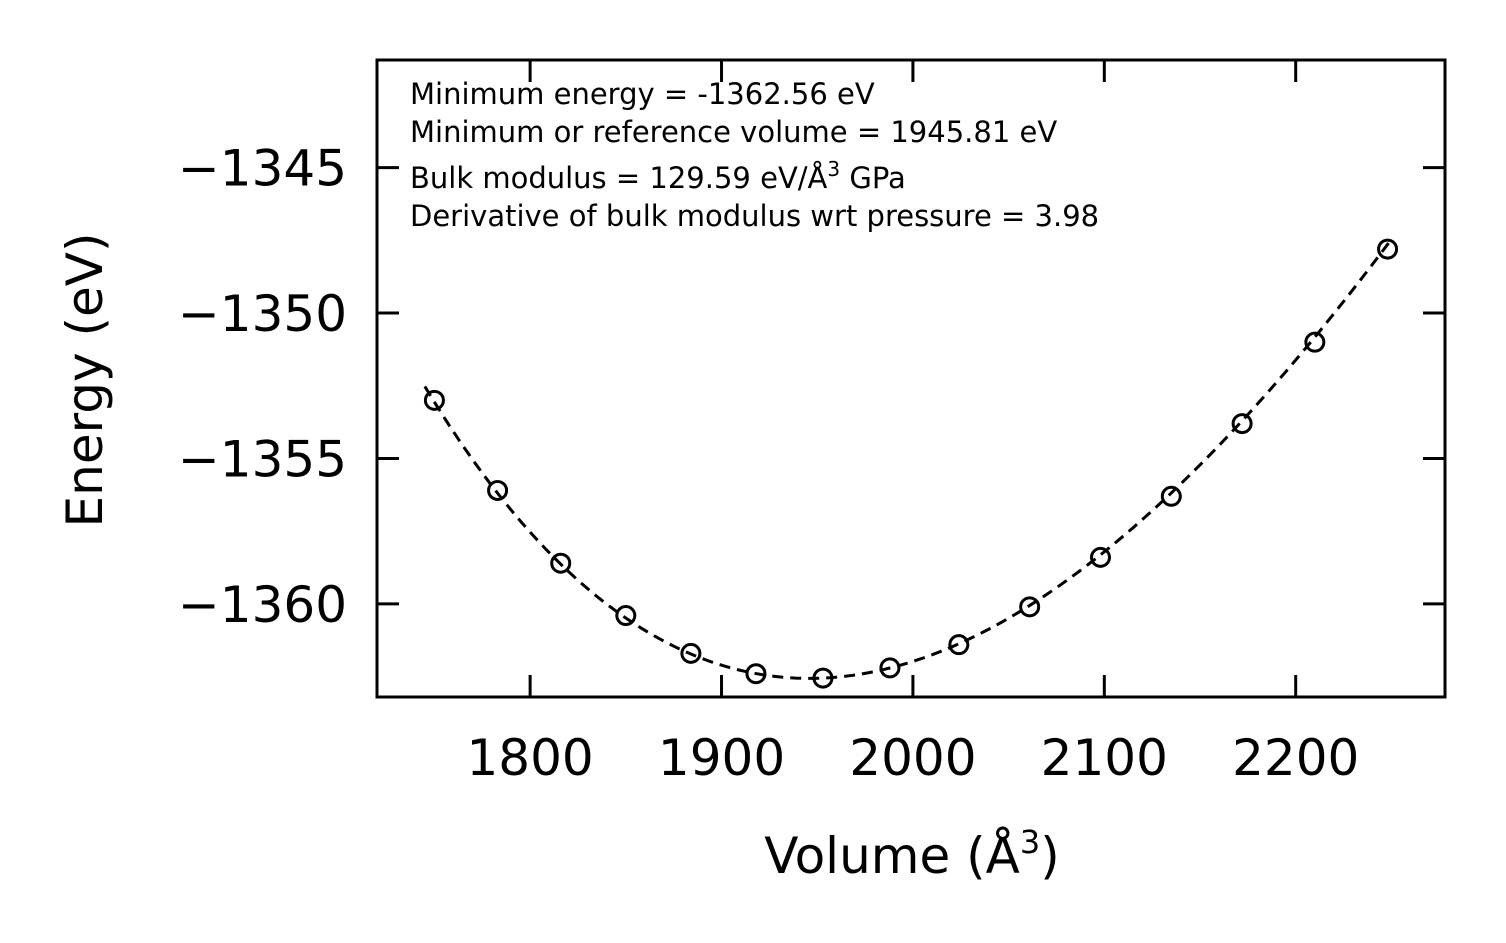 This screenshot has height=943, width=1506. What do you see at coordinates (721, 758) in the screenshot?
I see `x-tick-label: 1900` at bounding box center [721, 758].